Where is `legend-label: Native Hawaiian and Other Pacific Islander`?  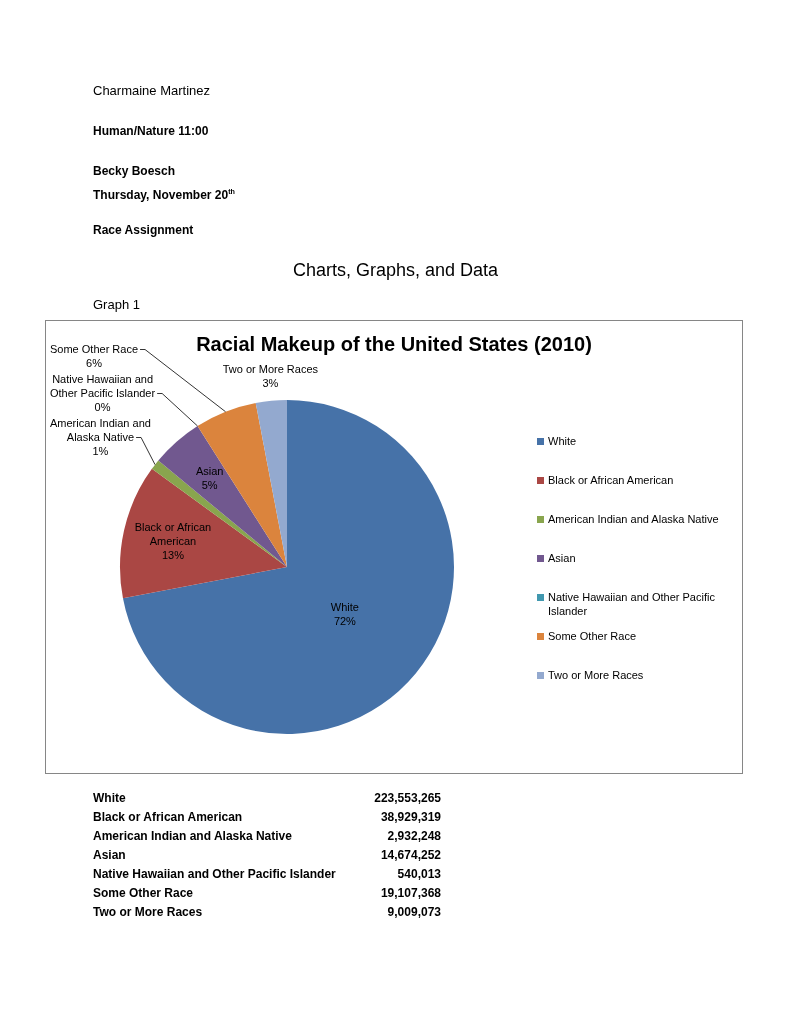 legend-label: Native Hawaiian and Other Pacific Islander is located at coordinates (632, 604).